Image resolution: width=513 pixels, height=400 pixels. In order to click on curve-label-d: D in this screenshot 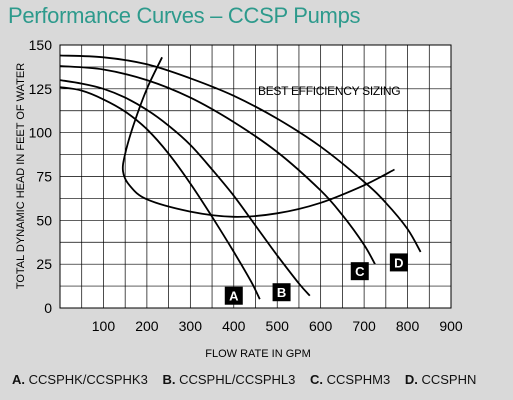, I will do `click(398, 262)`.